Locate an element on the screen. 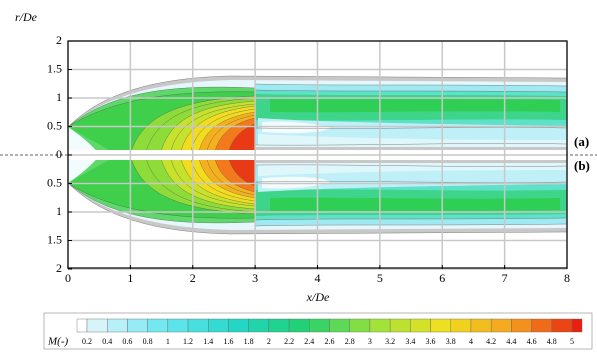 The height and width of the screenshot is (356, 597). x-tick-label: 5 is located at coordinates (380, 278).